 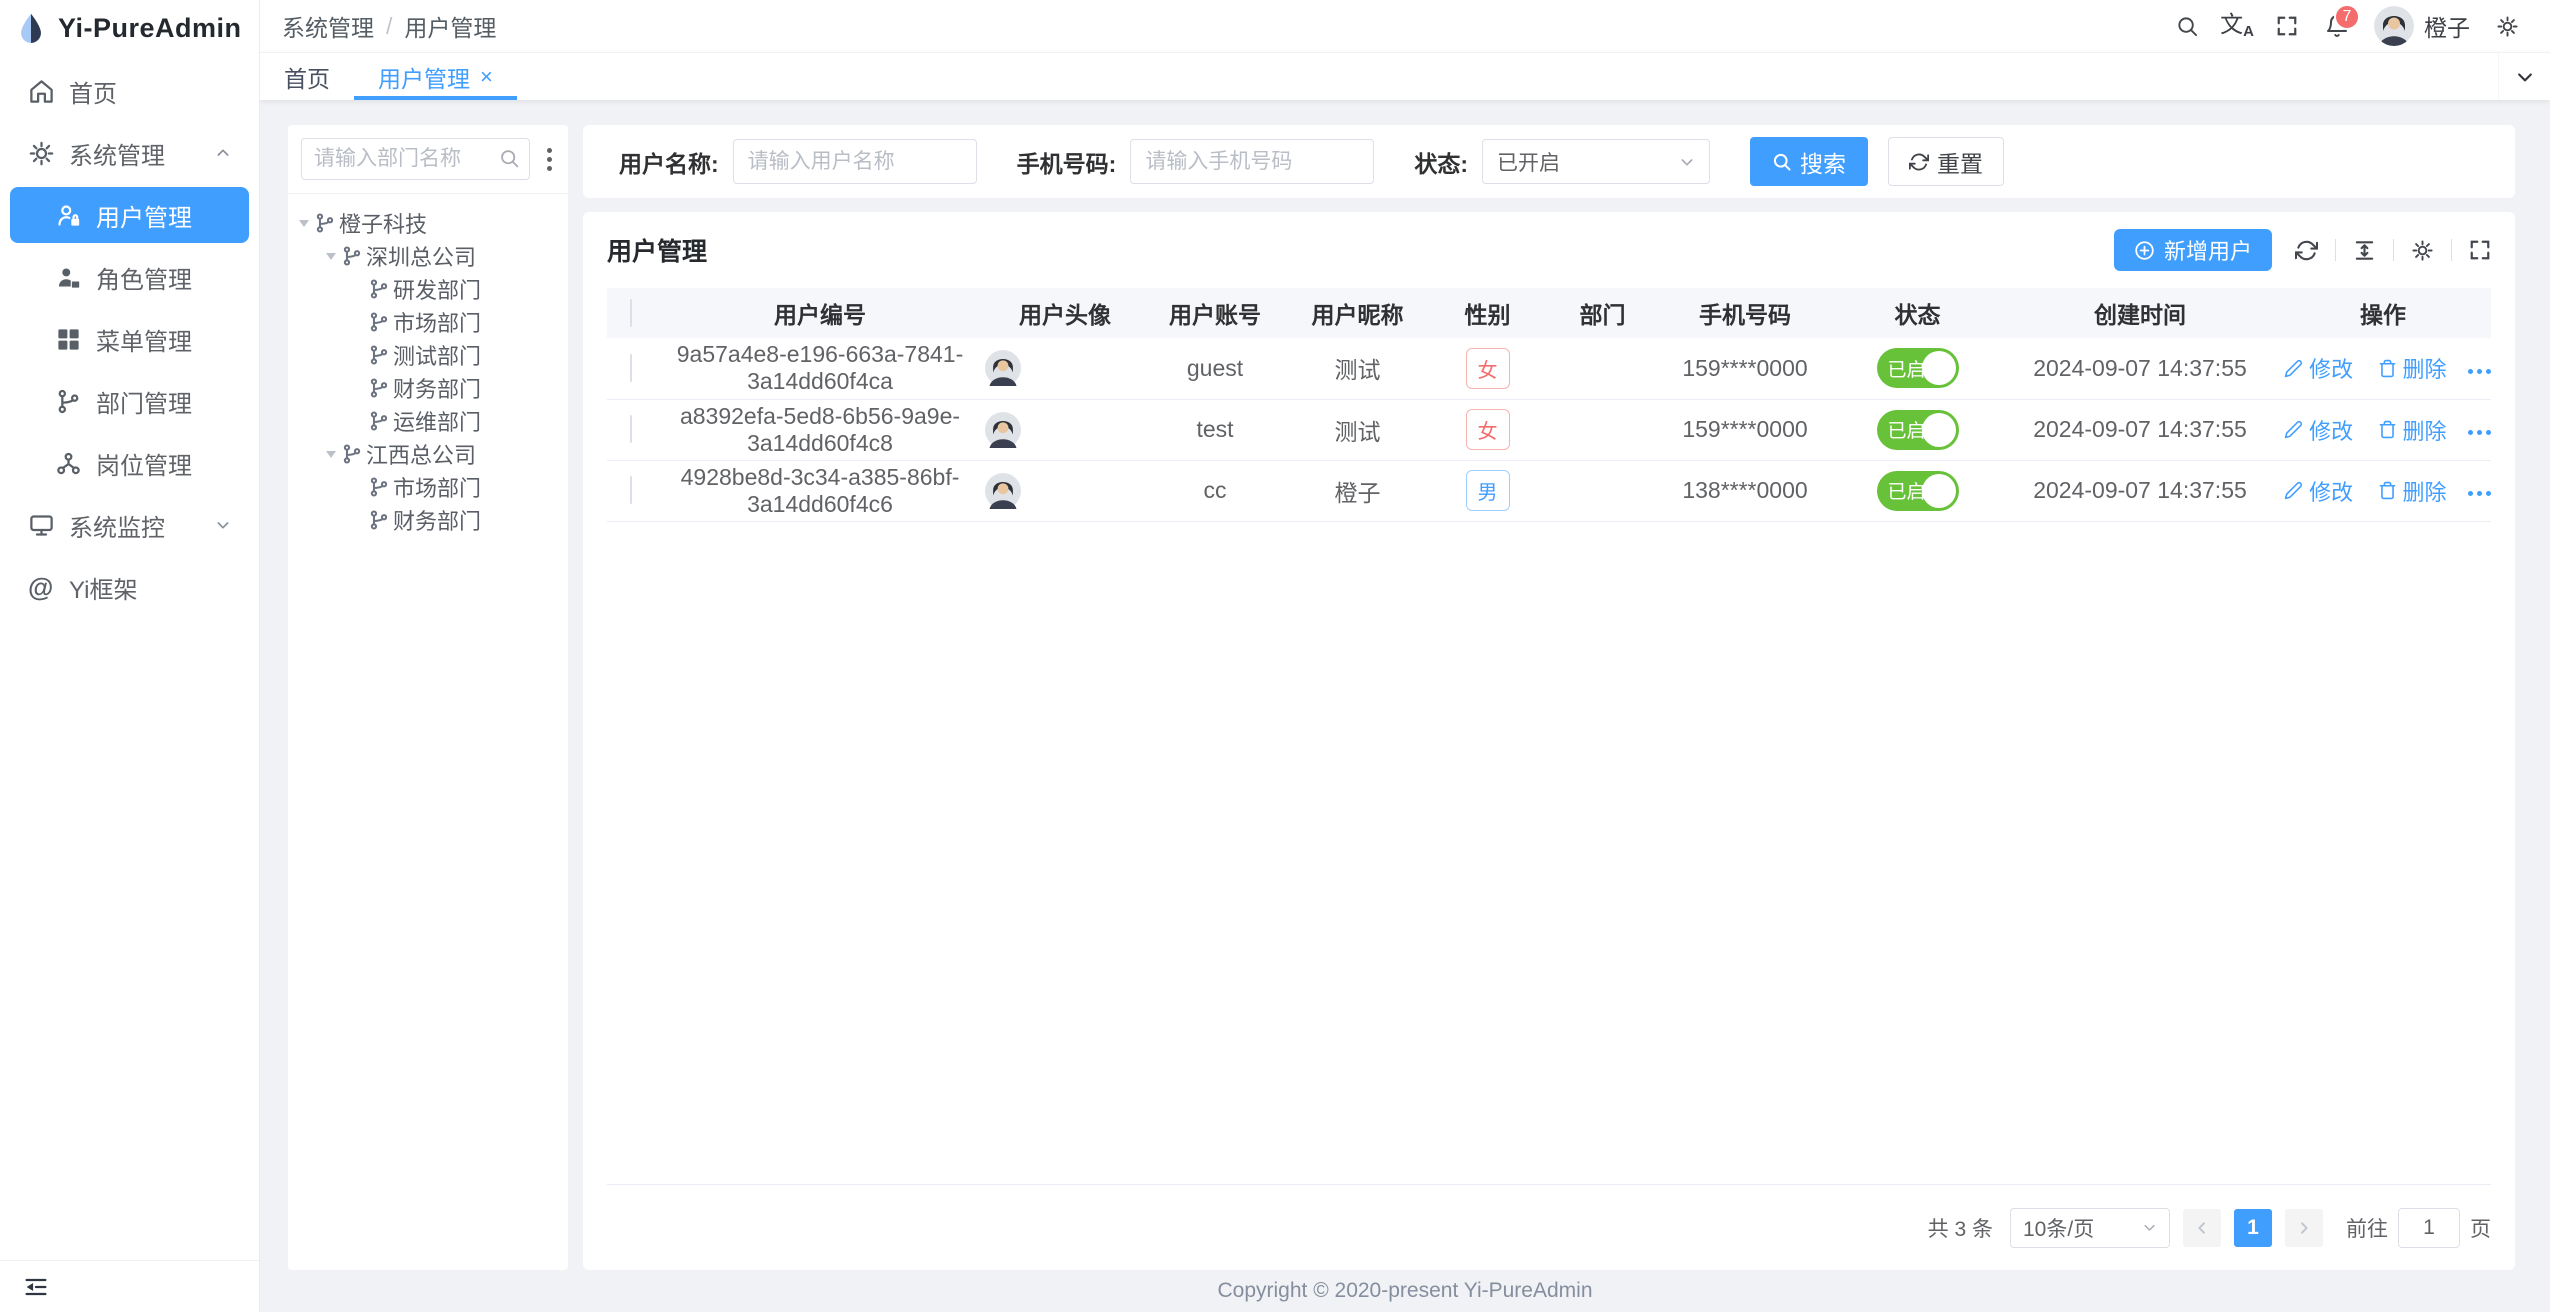 What do you see at coordinates (129, 277) in the screenshot?
I see `sidebar-item-role-management: 角色管理` at bounding box center [129, 277].